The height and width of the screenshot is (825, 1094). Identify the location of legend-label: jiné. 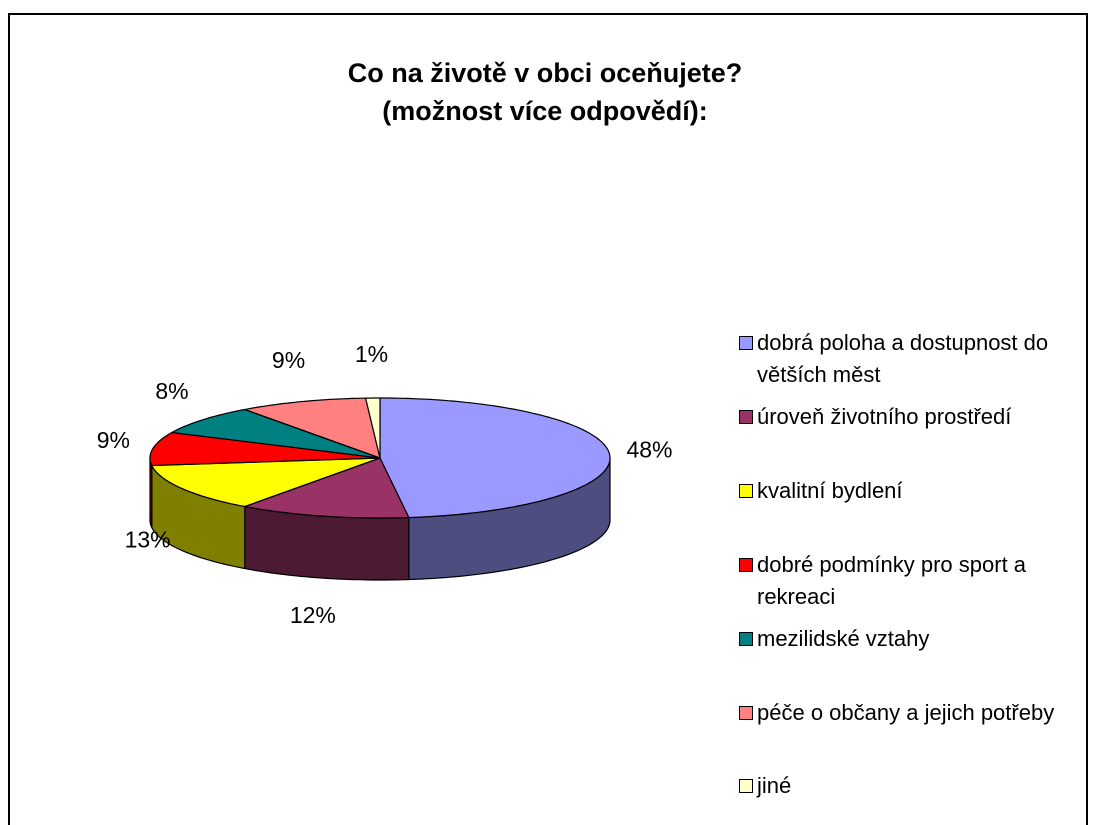
(774, 785).